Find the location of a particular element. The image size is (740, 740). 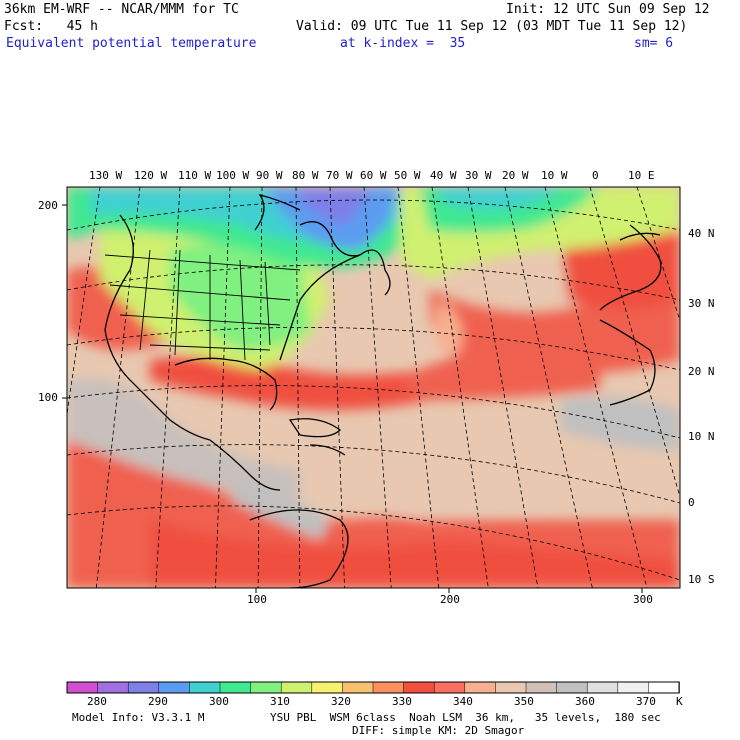

lon-label: 50 W is located at coordinates (407, 175).